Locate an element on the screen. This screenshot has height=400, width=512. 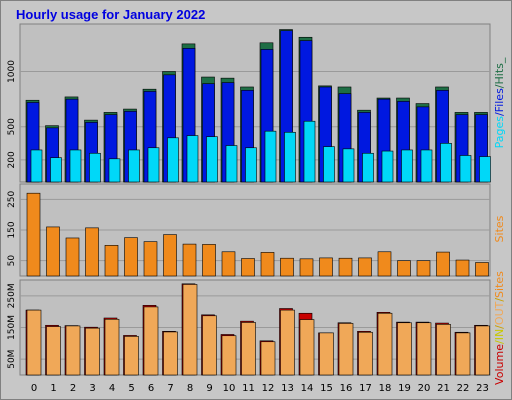
xtick-label: 19 is located at coordinates (404, 388).